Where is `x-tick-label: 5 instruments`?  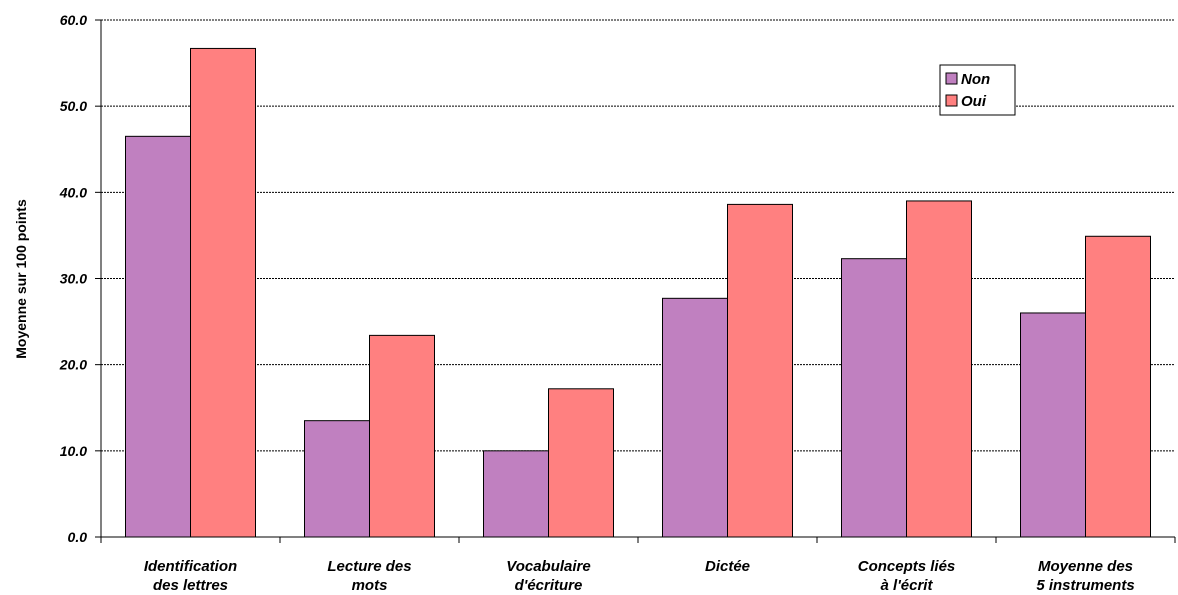 x-tick-label: 5 instruments is located at coordinates (1085, 585).